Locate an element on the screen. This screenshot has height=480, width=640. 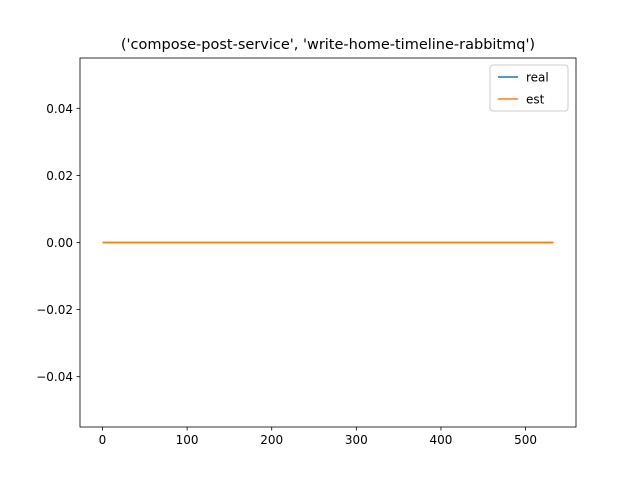
y-tick-label: −0.04 is located at coordinates (54, 377).